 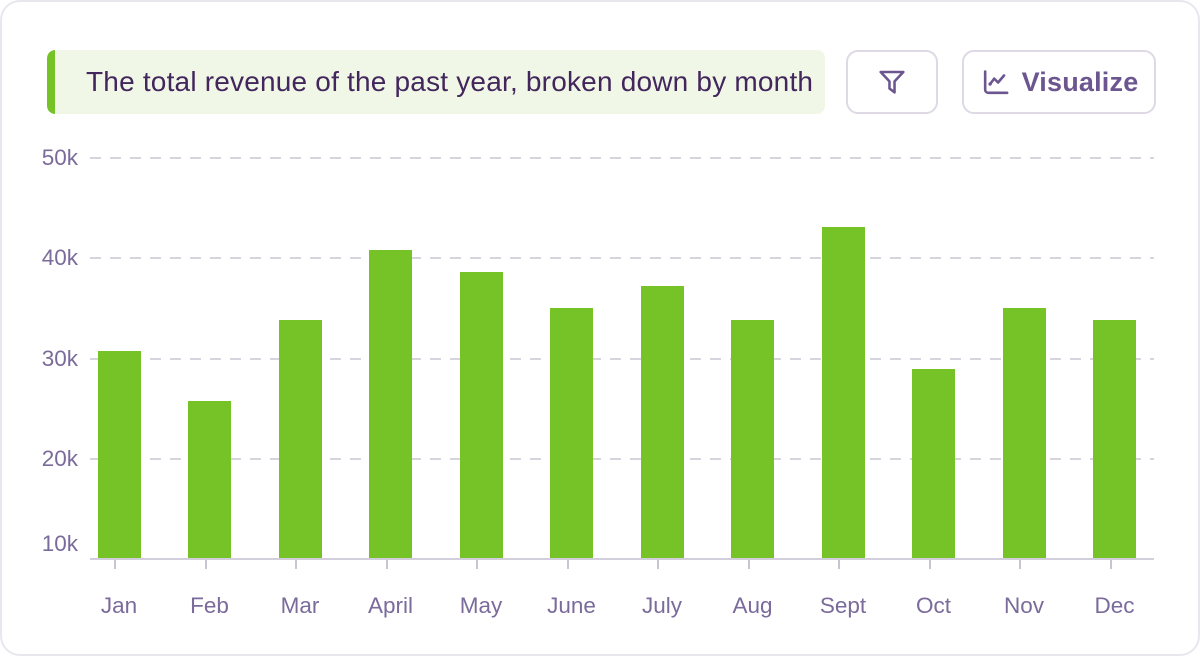 What do you see at coordinates (59, 543) in the screenshot?
I see `y-axis-tick-label: 10k` at bounding box center [59, 543].